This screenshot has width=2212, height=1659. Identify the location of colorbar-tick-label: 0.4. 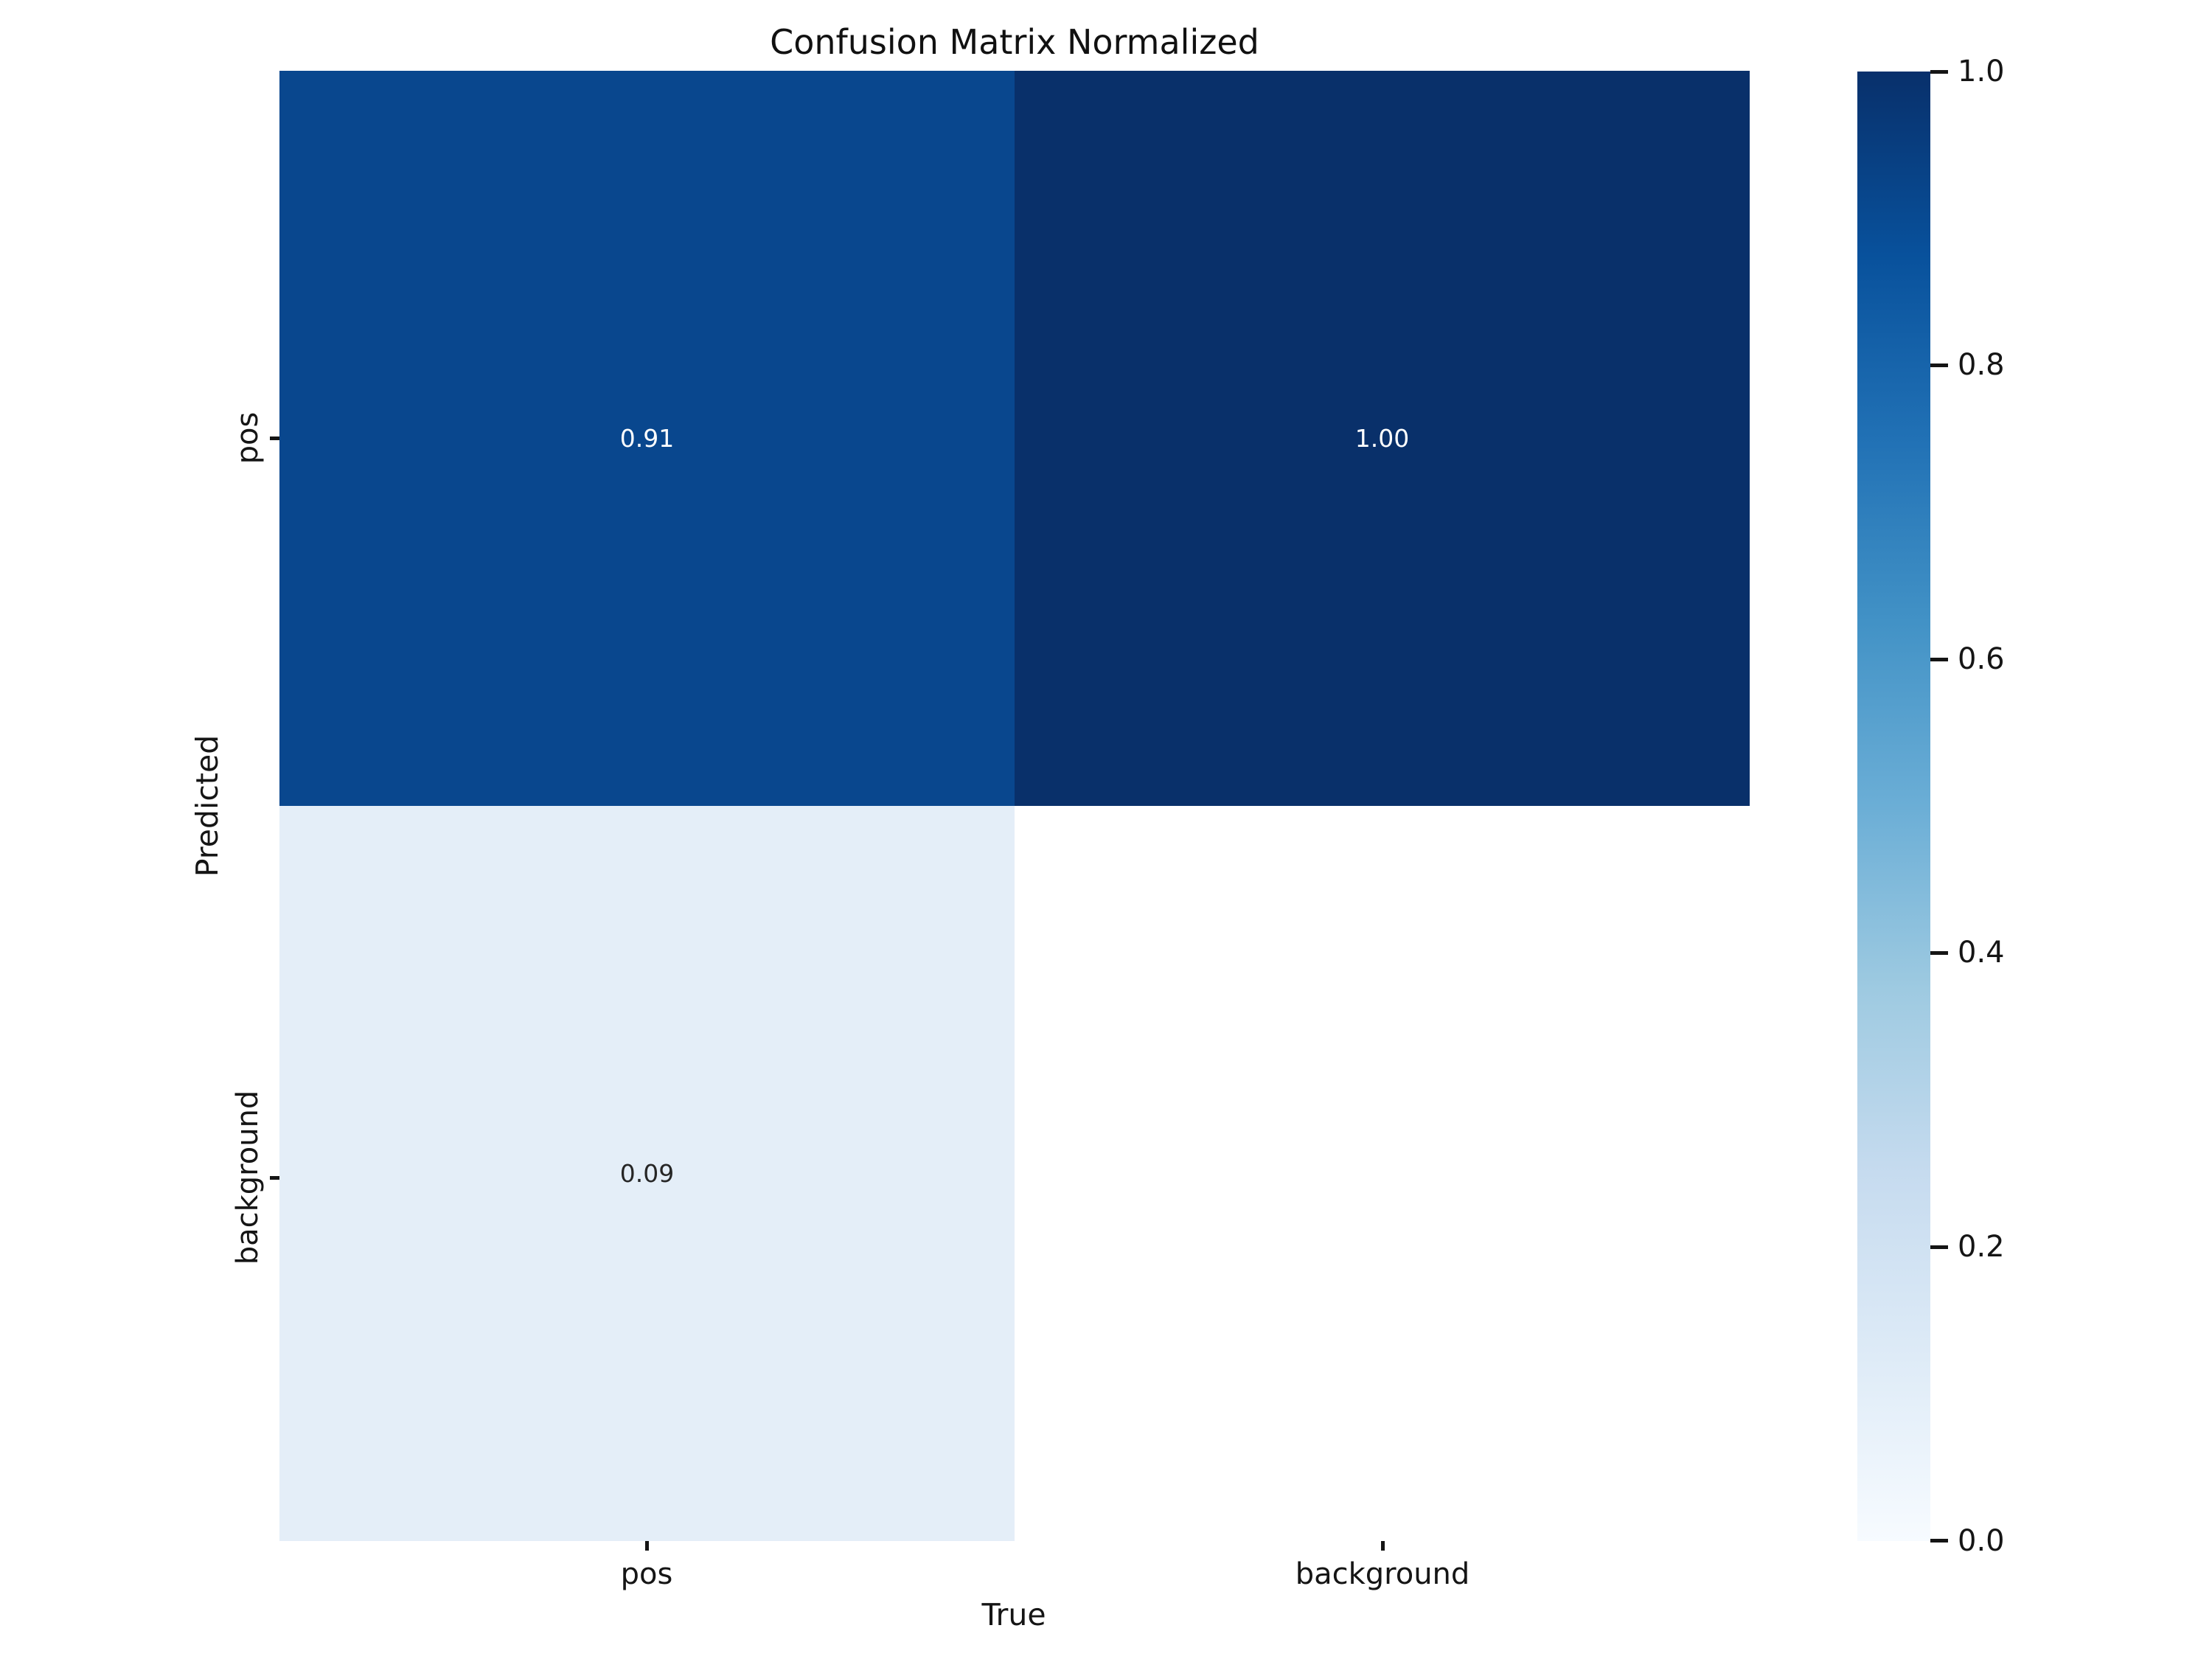
(1981, 953).